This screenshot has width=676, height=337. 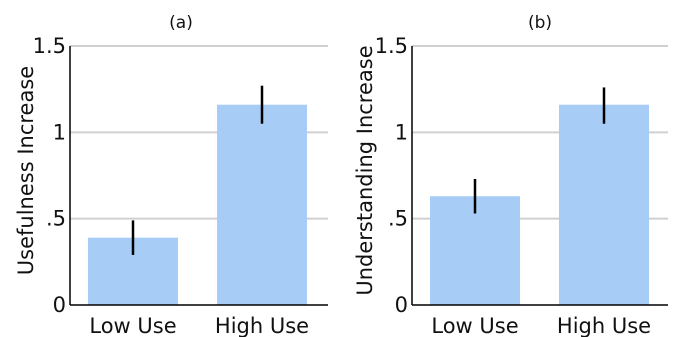 What do you see at coordinates (59, 305) in the screenshot?
I see `ytick-label-a-0: 0` at bounding box center [59, 305].